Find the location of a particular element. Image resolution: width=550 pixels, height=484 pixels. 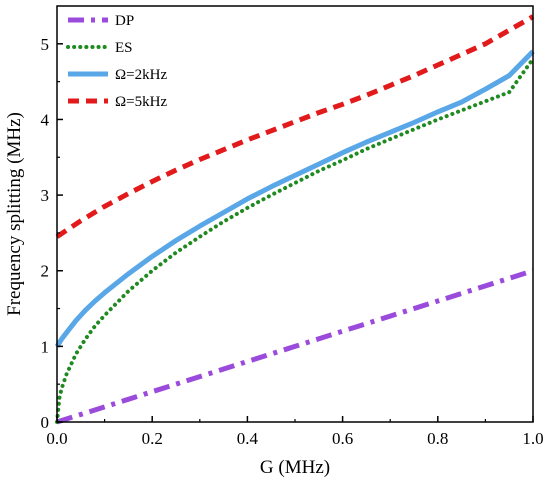

y-axis-label: Frequency splitting (MHz) is located at coordinates (14, 214).